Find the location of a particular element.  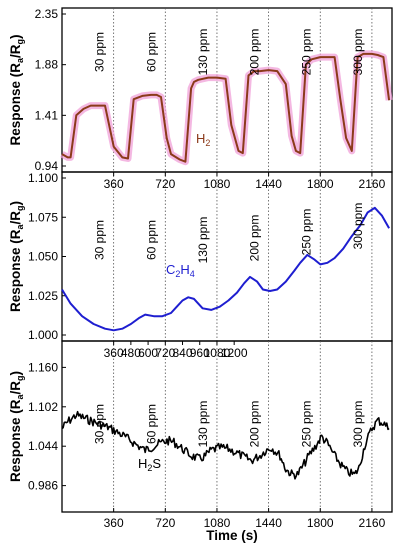

y-tick-label: 1.075 is located at coordinates (43, 217).